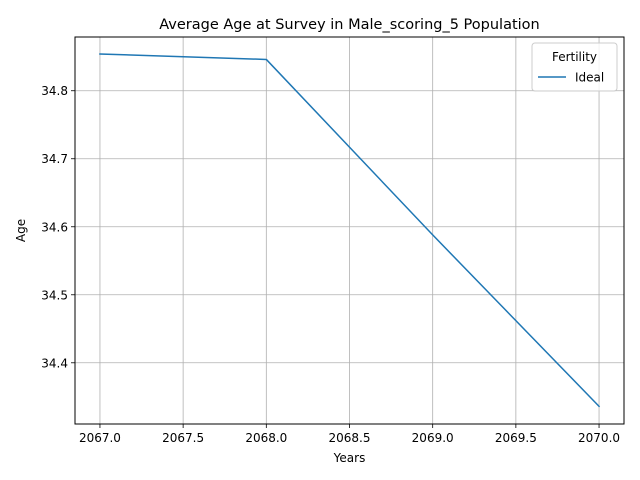 The image size is (640, 480). I want to click on x-tick-label: 2068.0, so click(266, 438).